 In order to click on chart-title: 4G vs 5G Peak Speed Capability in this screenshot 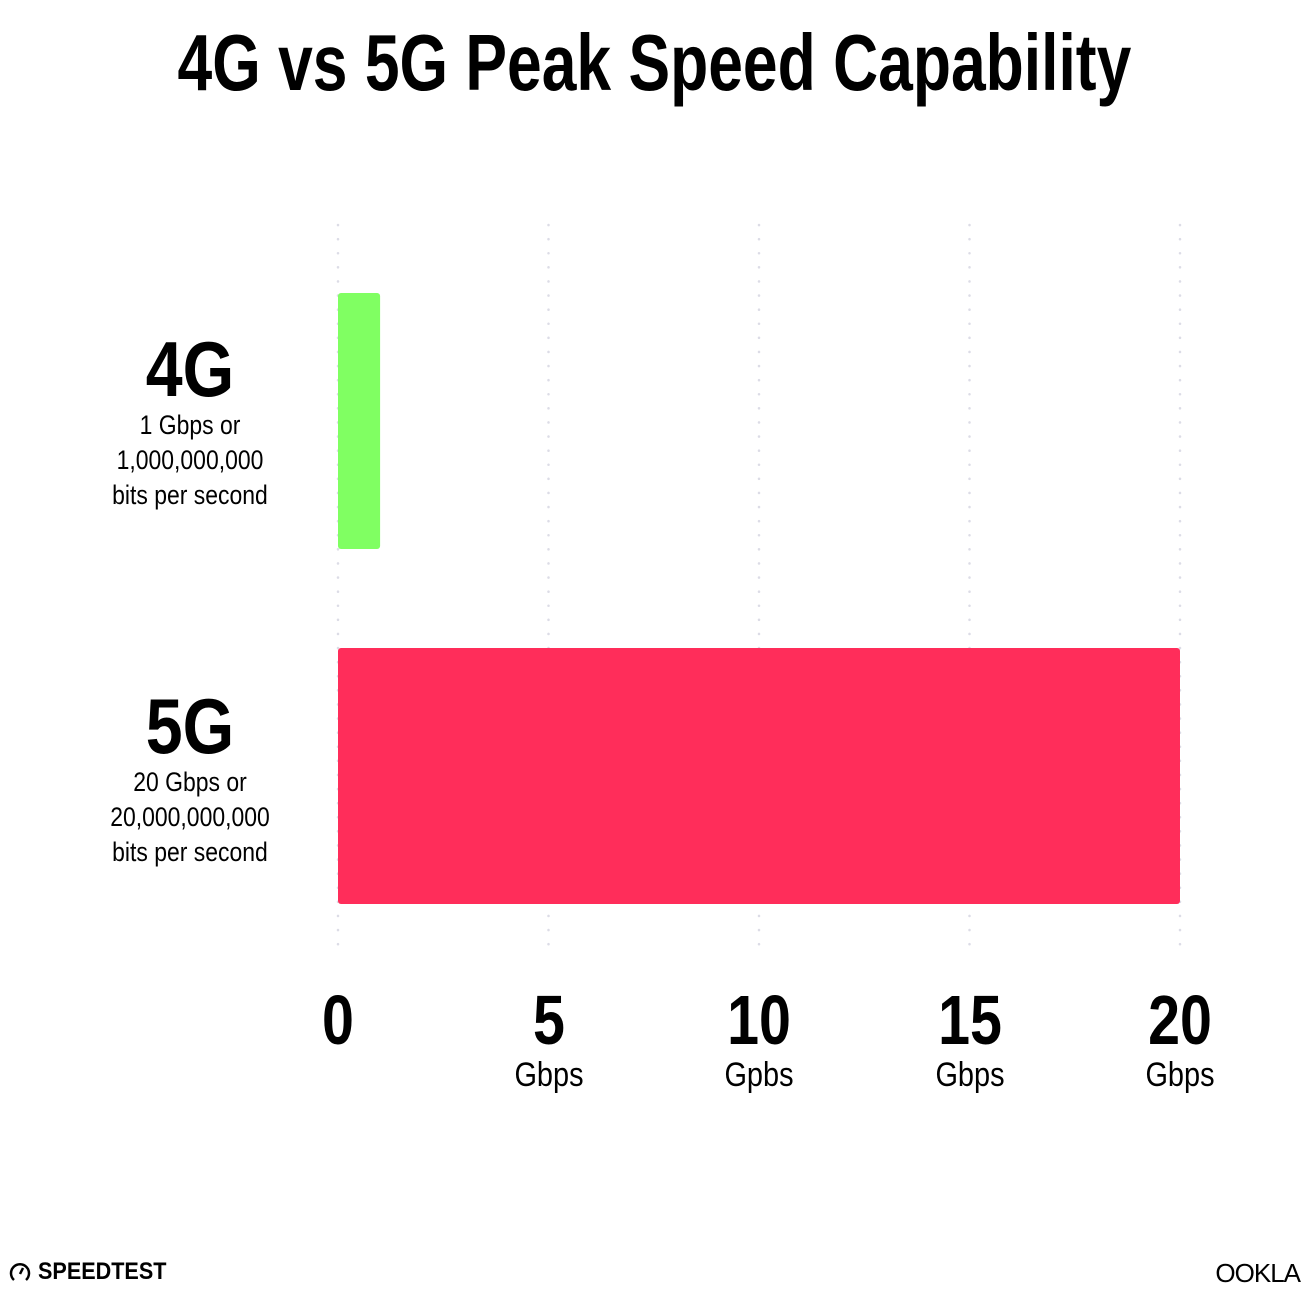, I will do `click(654, 63)`.